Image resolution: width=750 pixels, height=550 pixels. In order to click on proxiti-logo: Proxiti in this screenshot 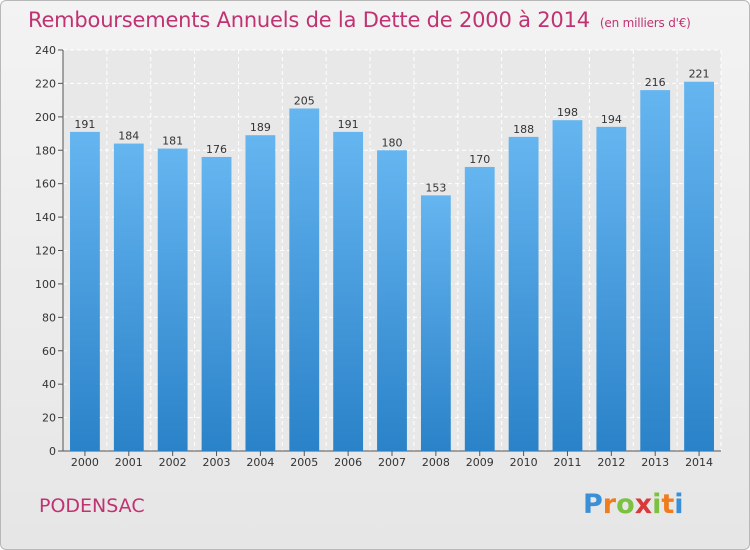, I will do `click(633, 504)`.